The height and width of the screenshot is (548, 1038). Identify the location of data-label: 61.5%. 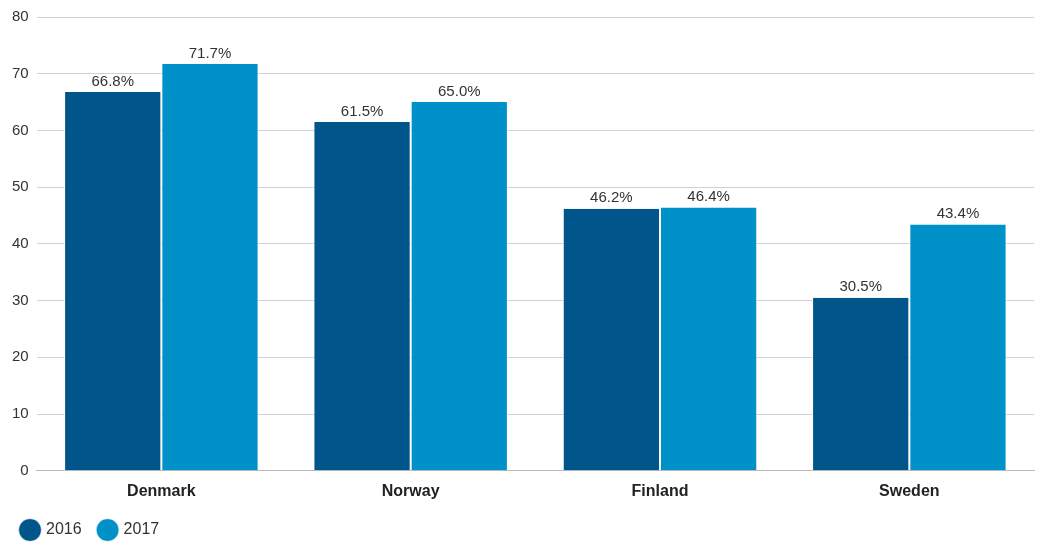
(362, 110).